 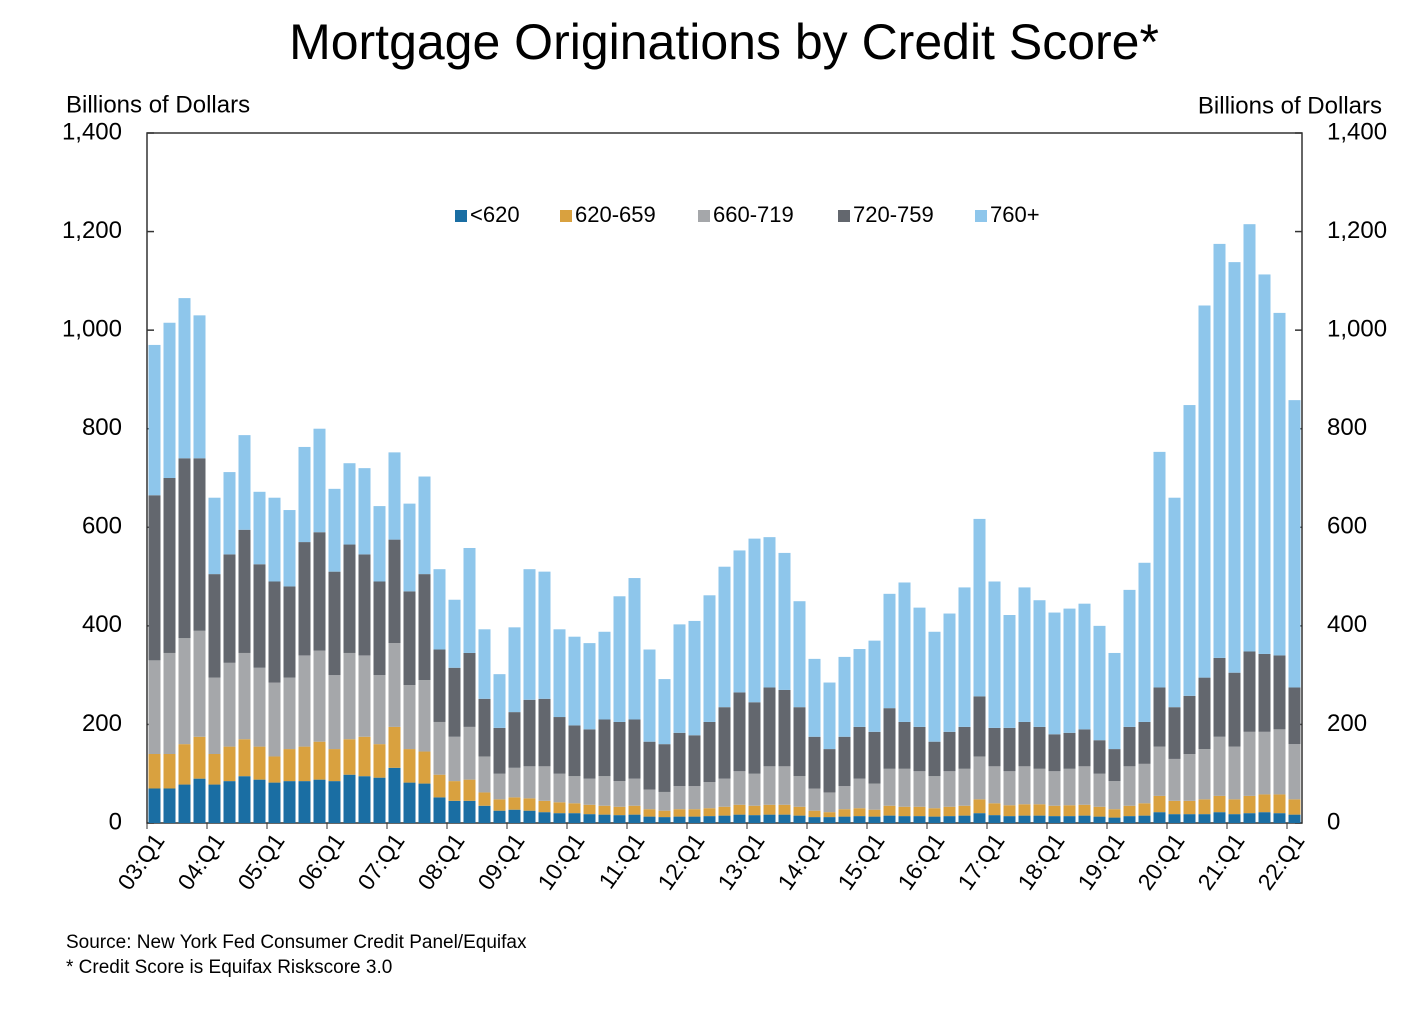 I want to click on x-tick-label: 13:Q1, so click(x=740, y=861).